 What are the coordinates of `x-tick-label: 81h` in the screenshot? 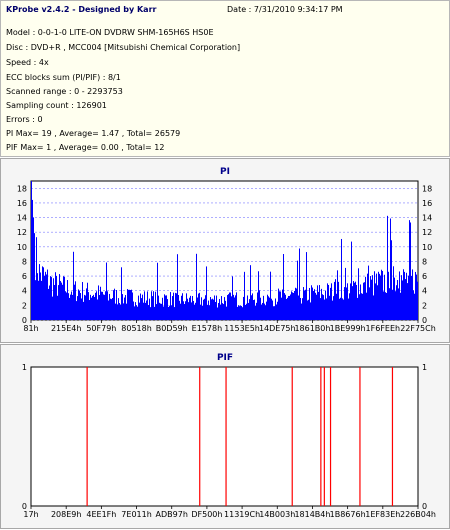 It's located at (30, 328).